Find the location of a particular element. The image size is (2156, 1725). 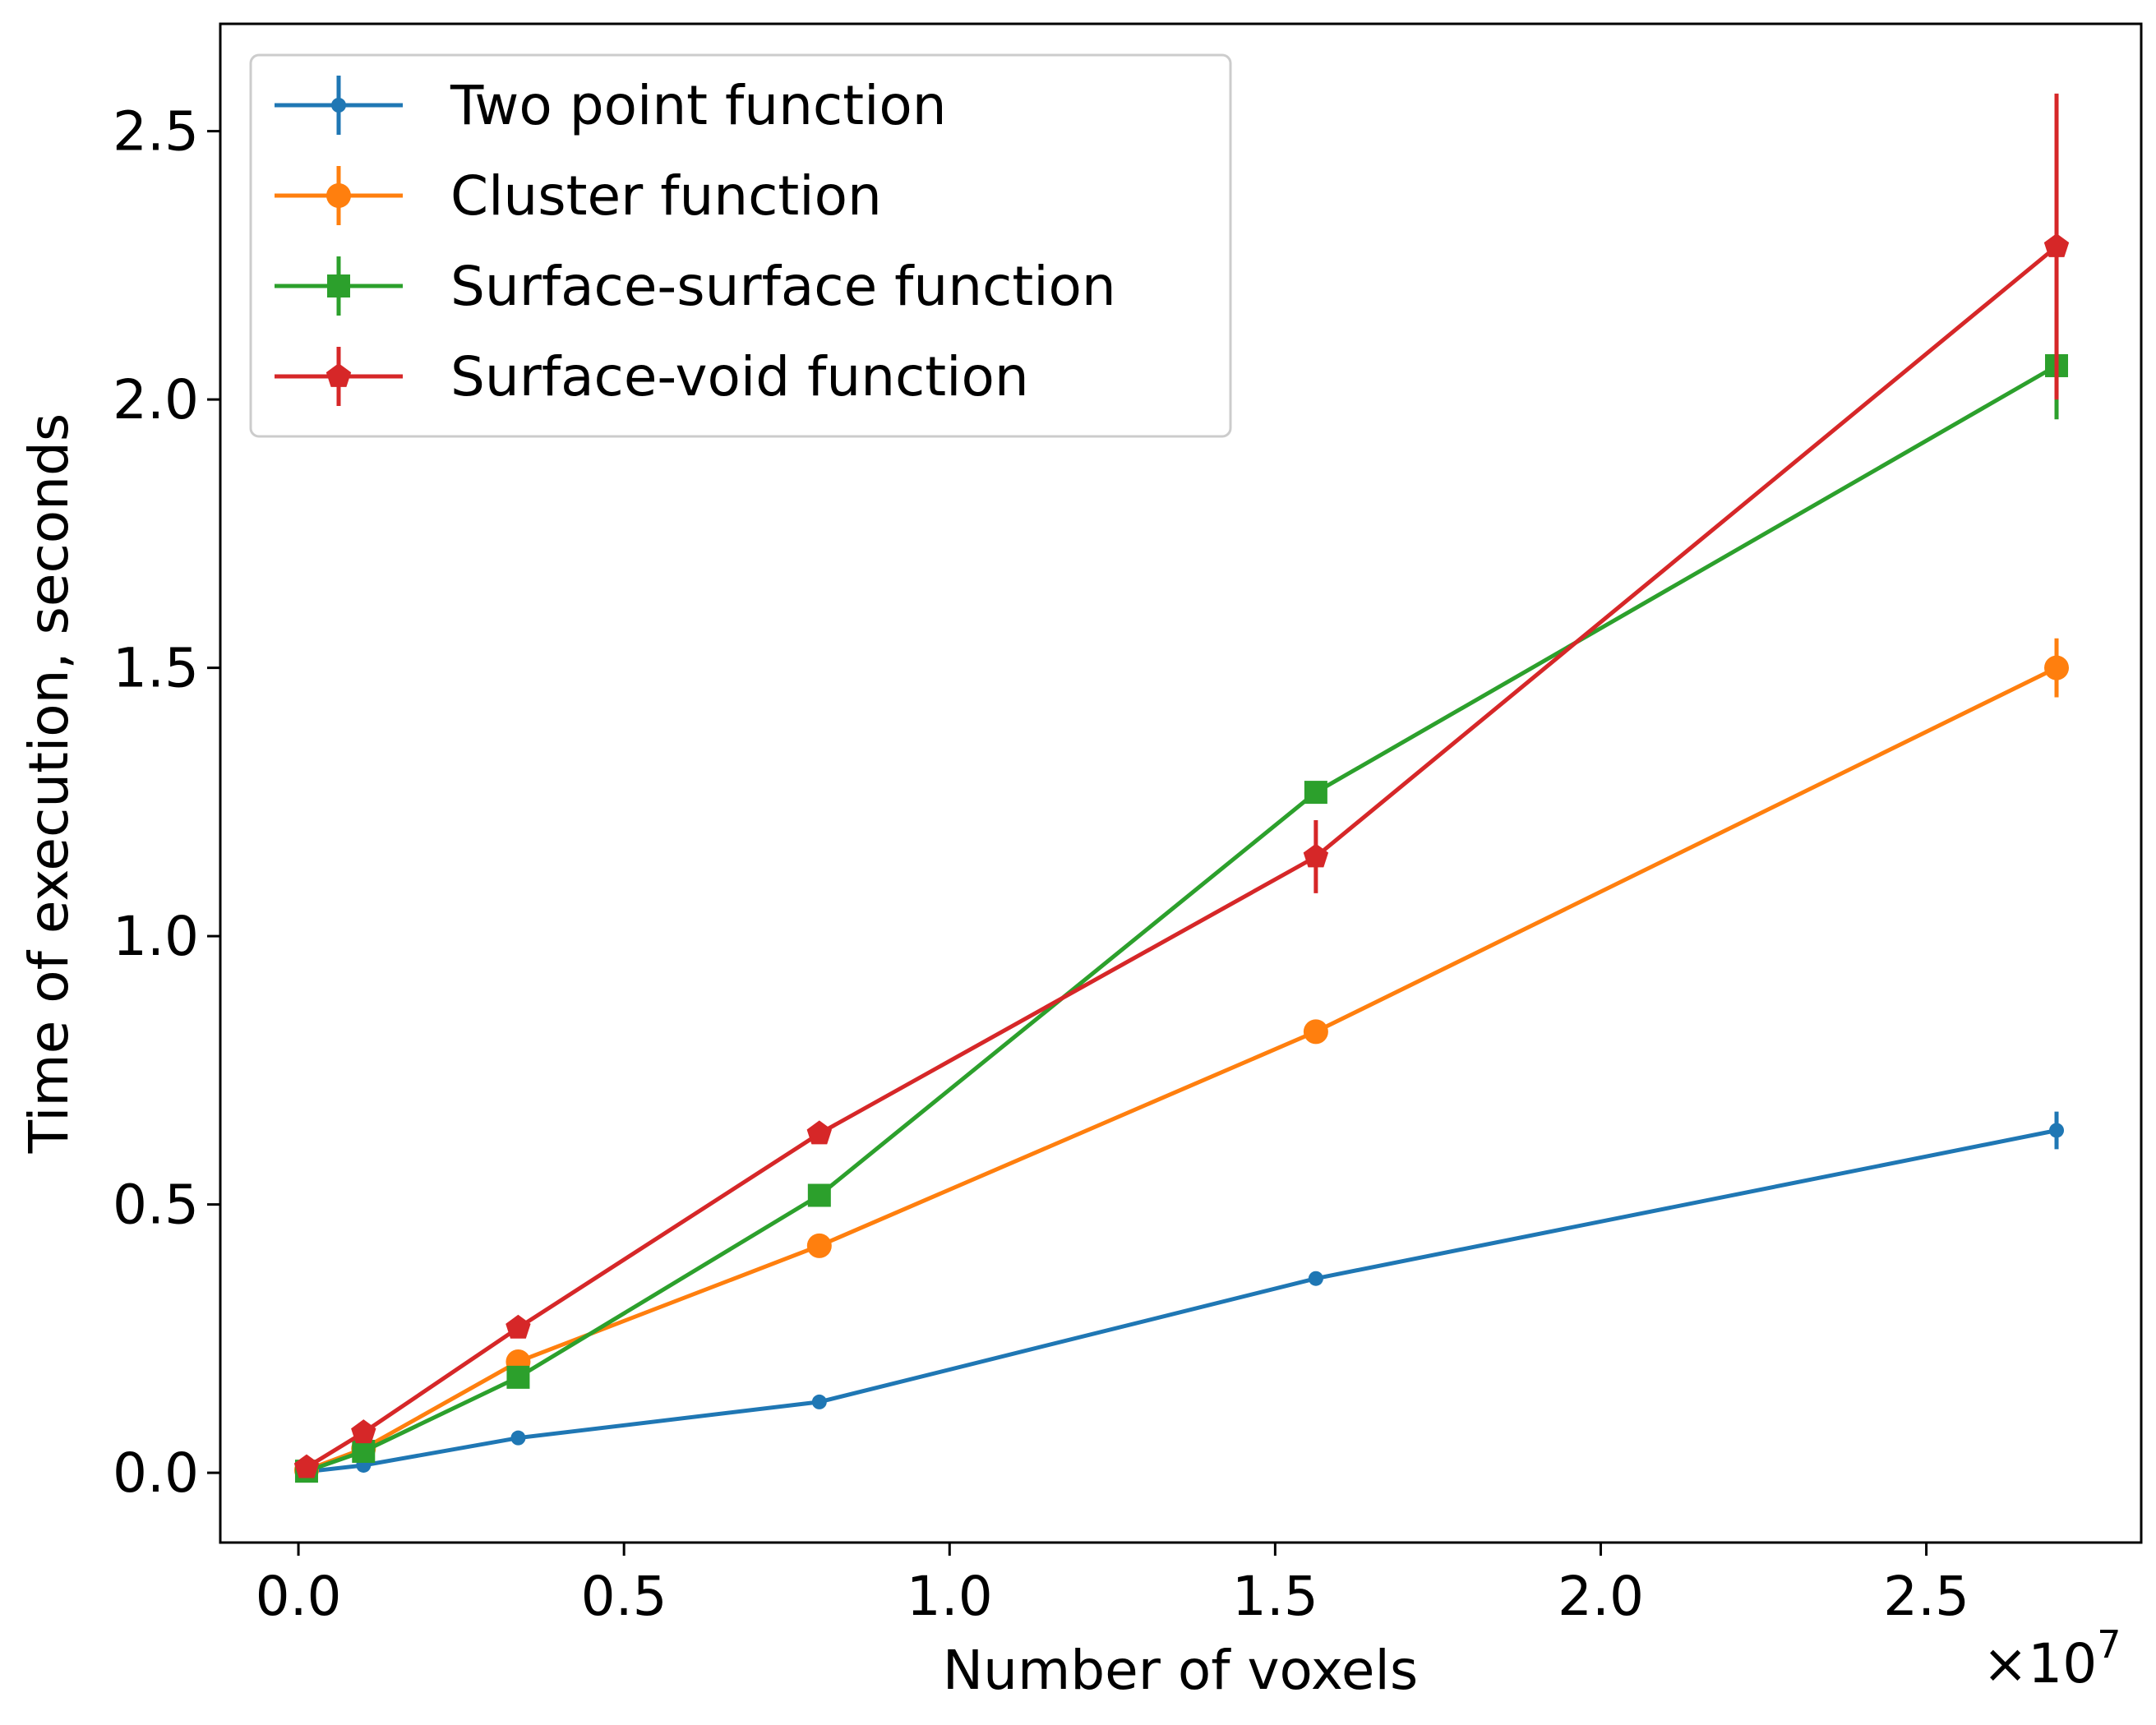

y-axis-ticks: 0.0 0.5 1.0 1.5 2.0 2.5 is located at coordinates (167, 802).